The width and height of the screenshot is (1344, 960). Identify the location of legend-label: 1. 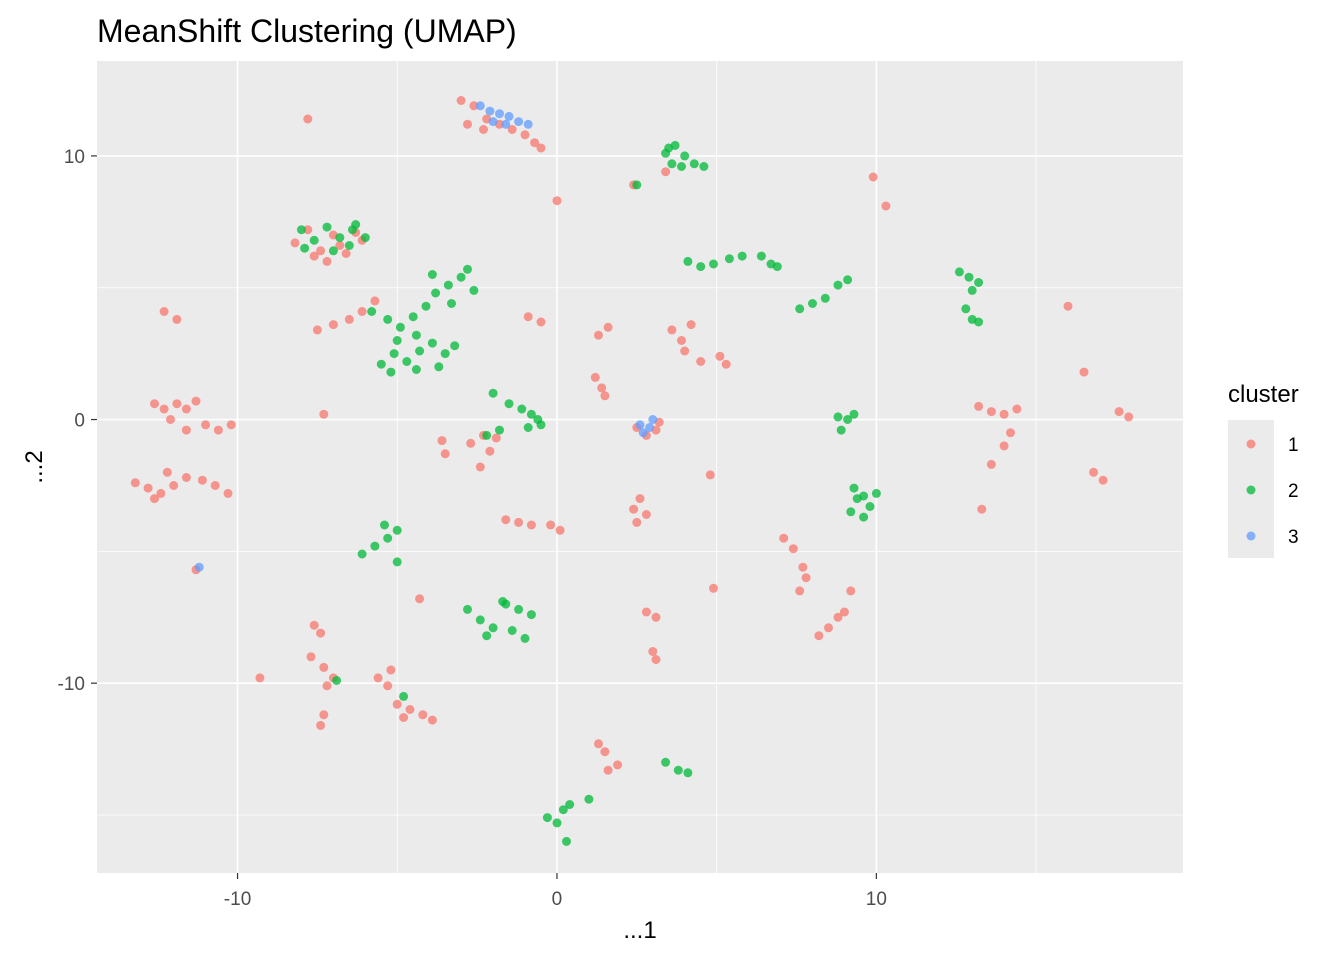
(1293, 445).